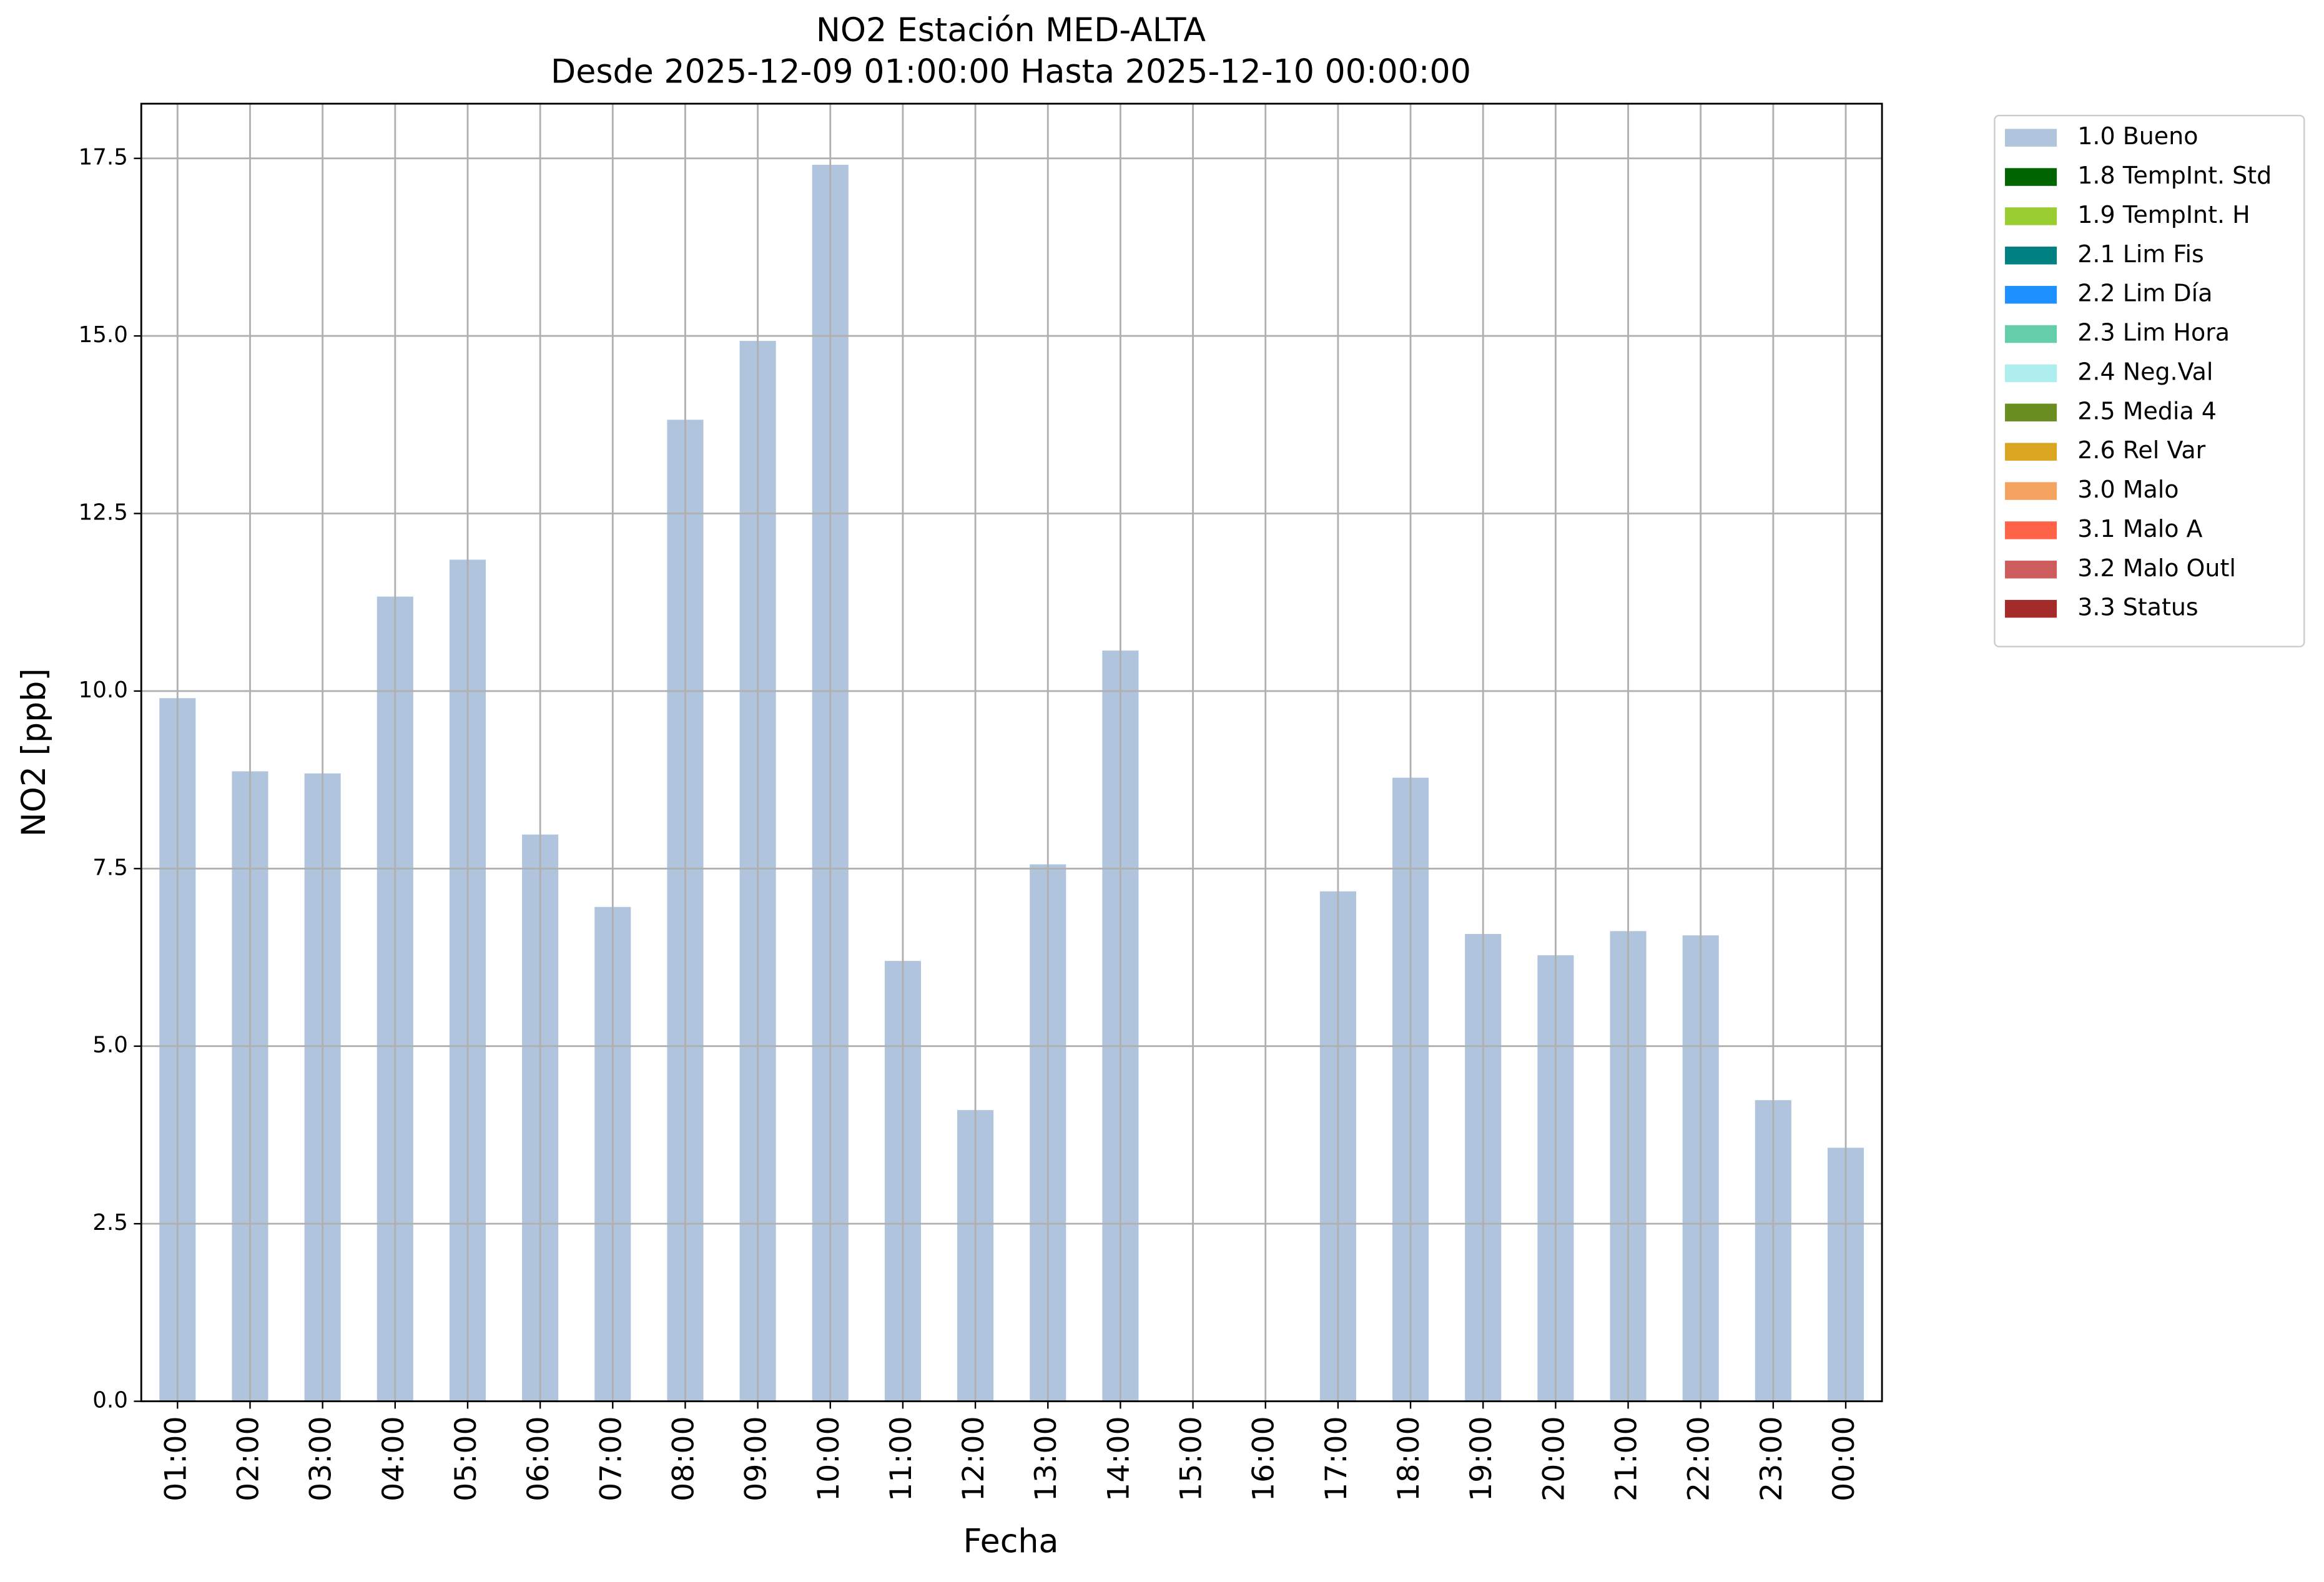  Describe the element at coordinates (2140, 254) in the screenshot. I see `legend-label: 2.1 Lim Fis` at that location.